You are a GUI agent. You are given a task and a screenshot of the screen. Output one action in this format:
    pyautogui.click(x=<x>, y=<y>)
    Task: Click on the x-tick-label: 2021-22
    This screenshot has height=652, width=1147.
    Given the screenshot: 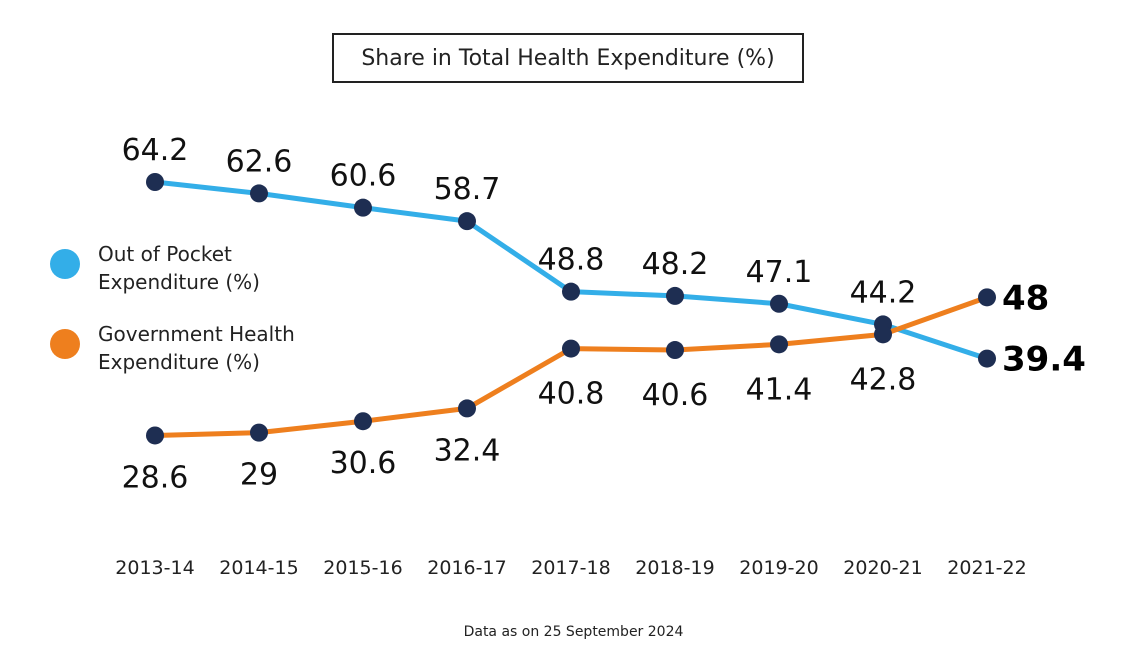 What is the action you would take?
    pyautogui.click(x=986, y=568)
    